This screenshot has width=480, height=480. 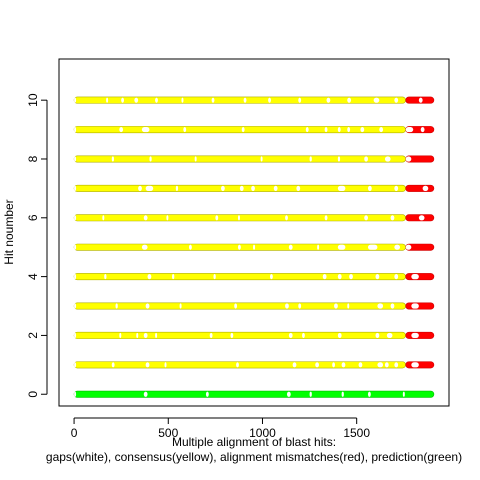 What do you see at coordinates (33, 335) in the screenshot?
I see `y-tick-label: 2` at bounding box center [33, 335].